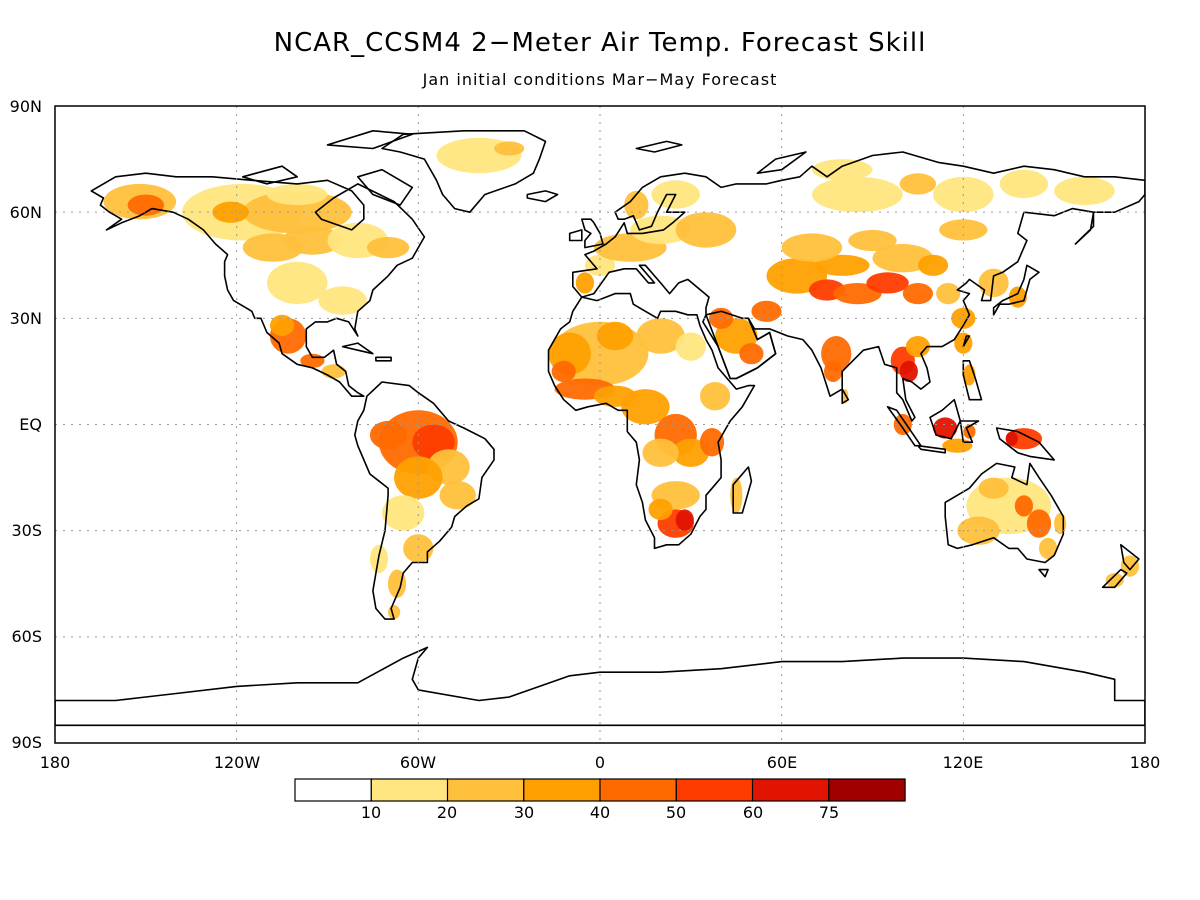 Image resolution: width=1200 pixels, height=900 pixels. I want to click on antarctica-coast, so click(600, 686).